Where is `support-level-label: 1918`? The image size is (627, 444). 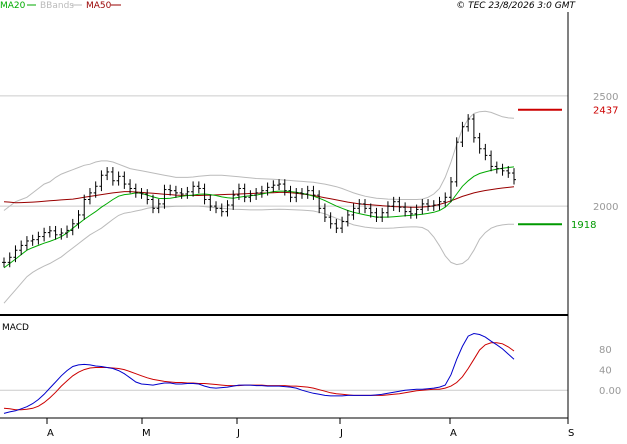
support-level-label: 1918 is located at coordinates (583, 225).